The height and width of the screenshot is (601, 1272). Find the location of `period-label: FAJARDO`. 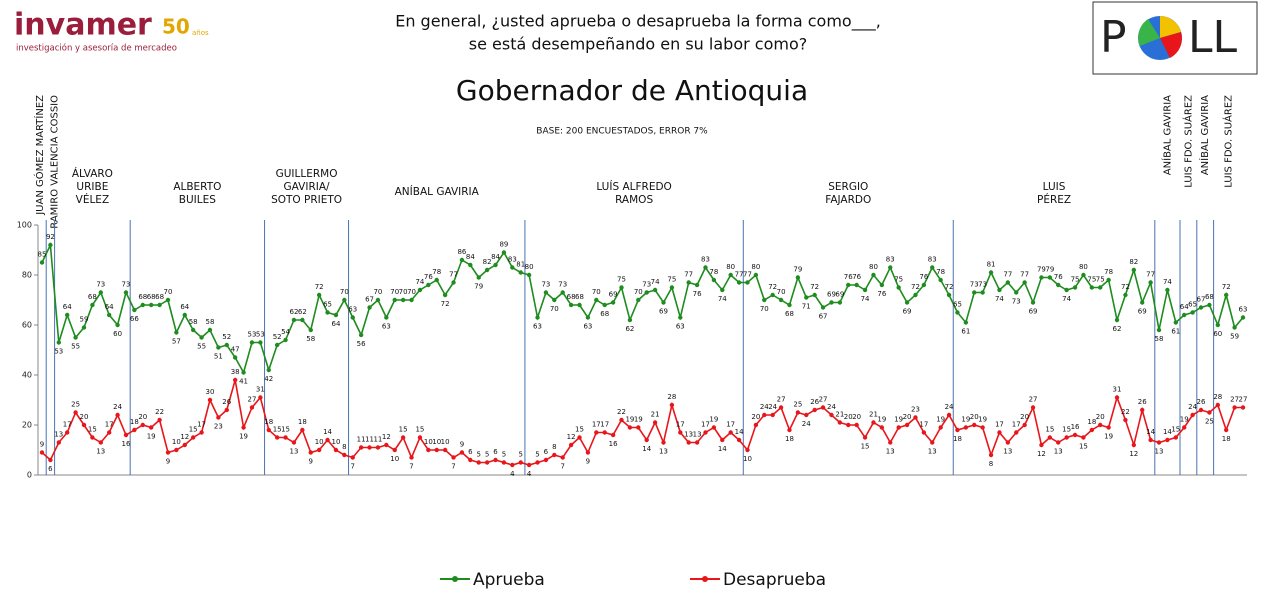

period-label: FAJARDO is located at coordinates (848, 200).